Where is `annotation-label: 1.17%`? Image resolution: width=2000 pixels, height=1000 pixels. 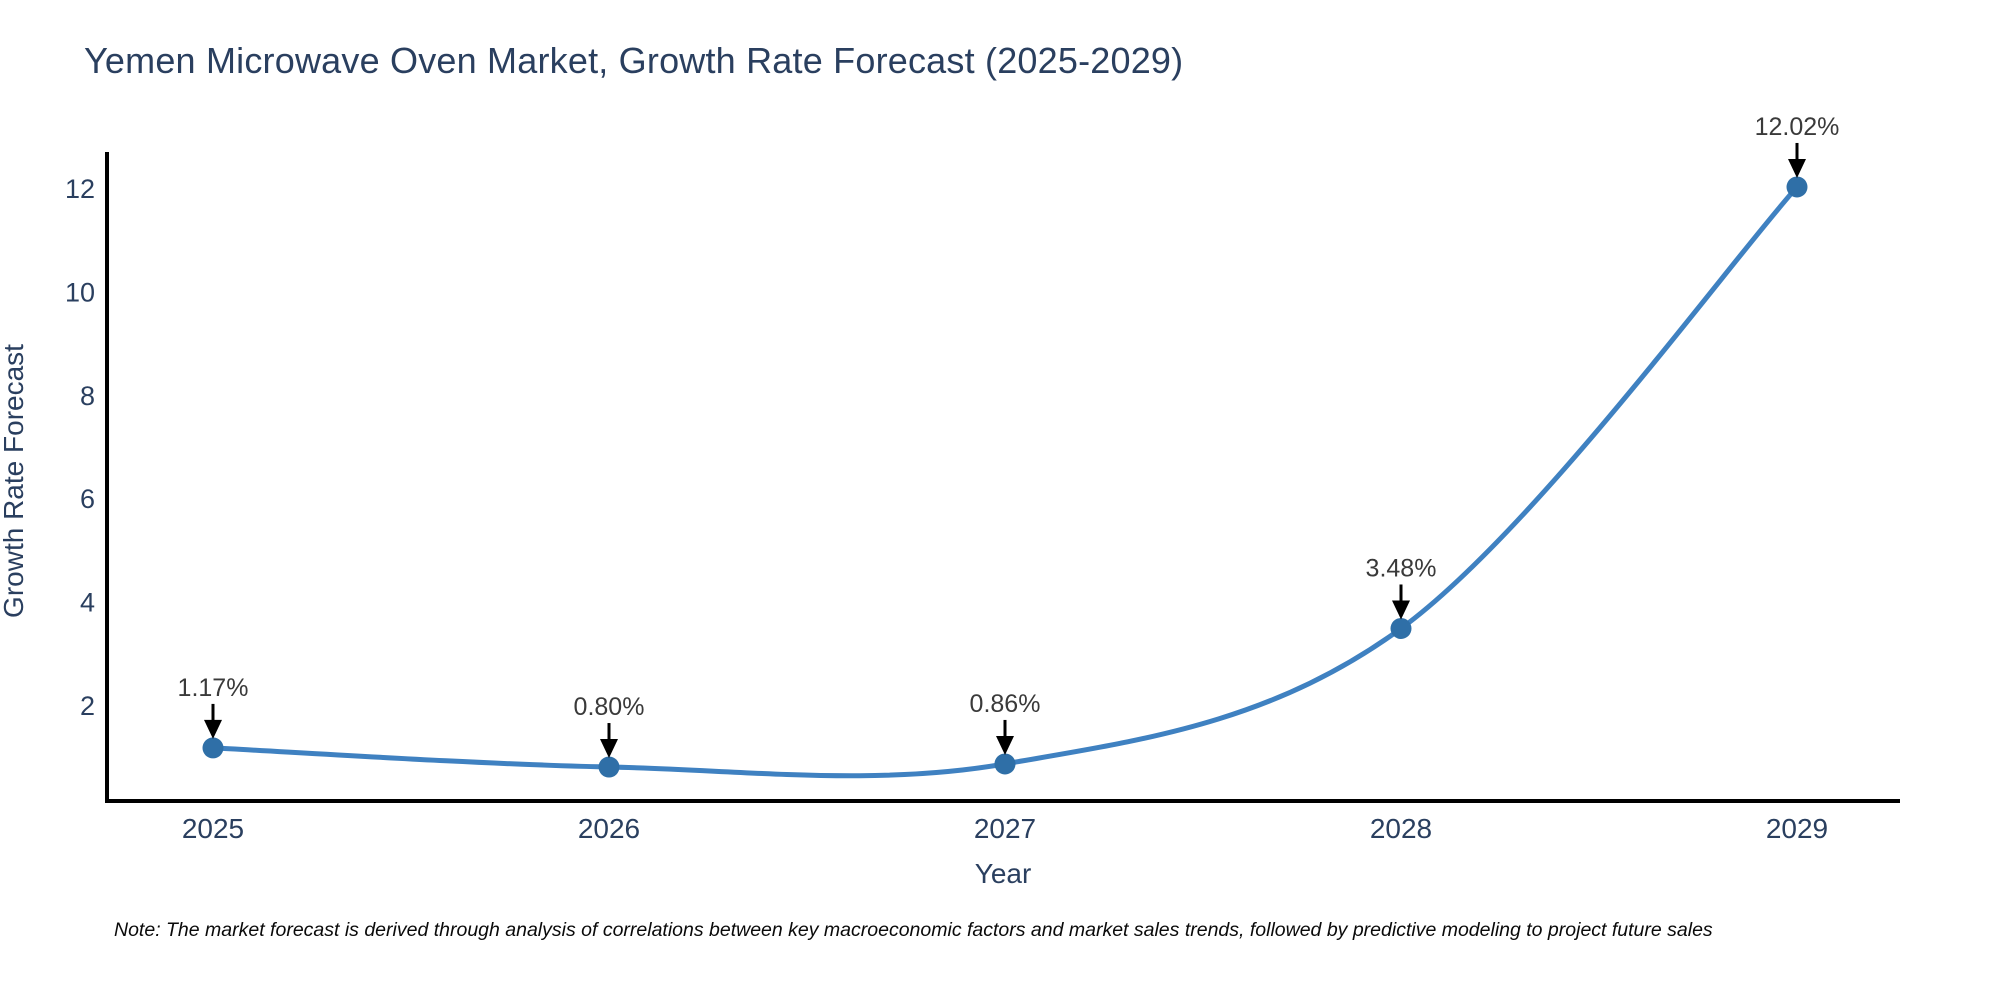
annotation-label: 1.17% is located at coordinates (213, 688).